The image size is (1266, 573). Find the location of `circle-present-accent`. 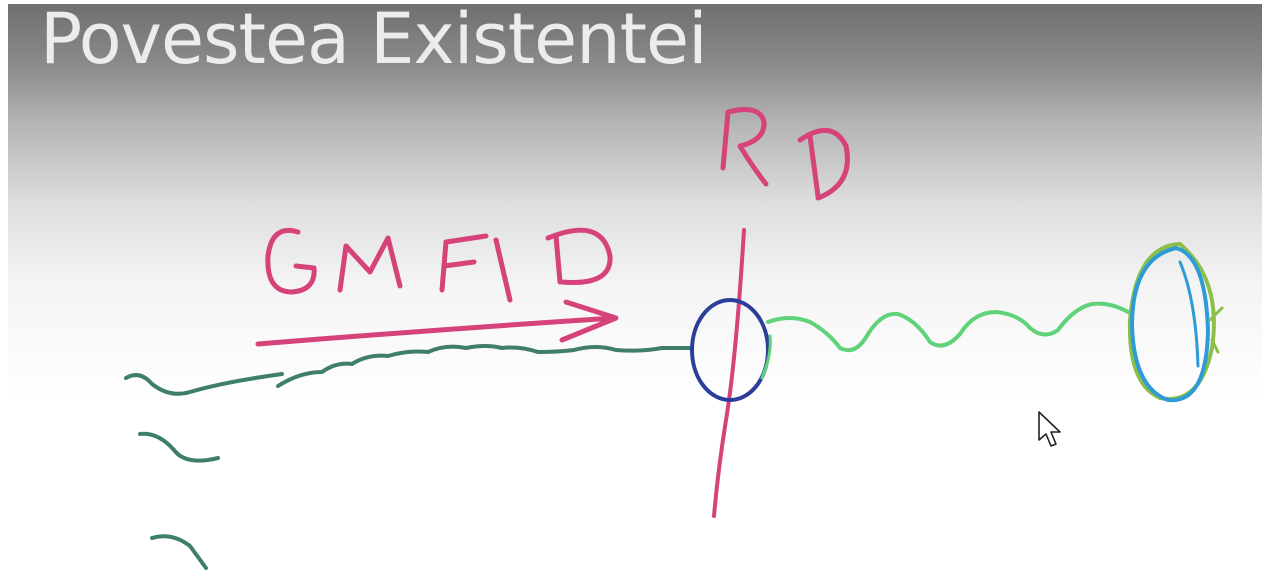

circle-present-accent is located at coordinates (766, 357).